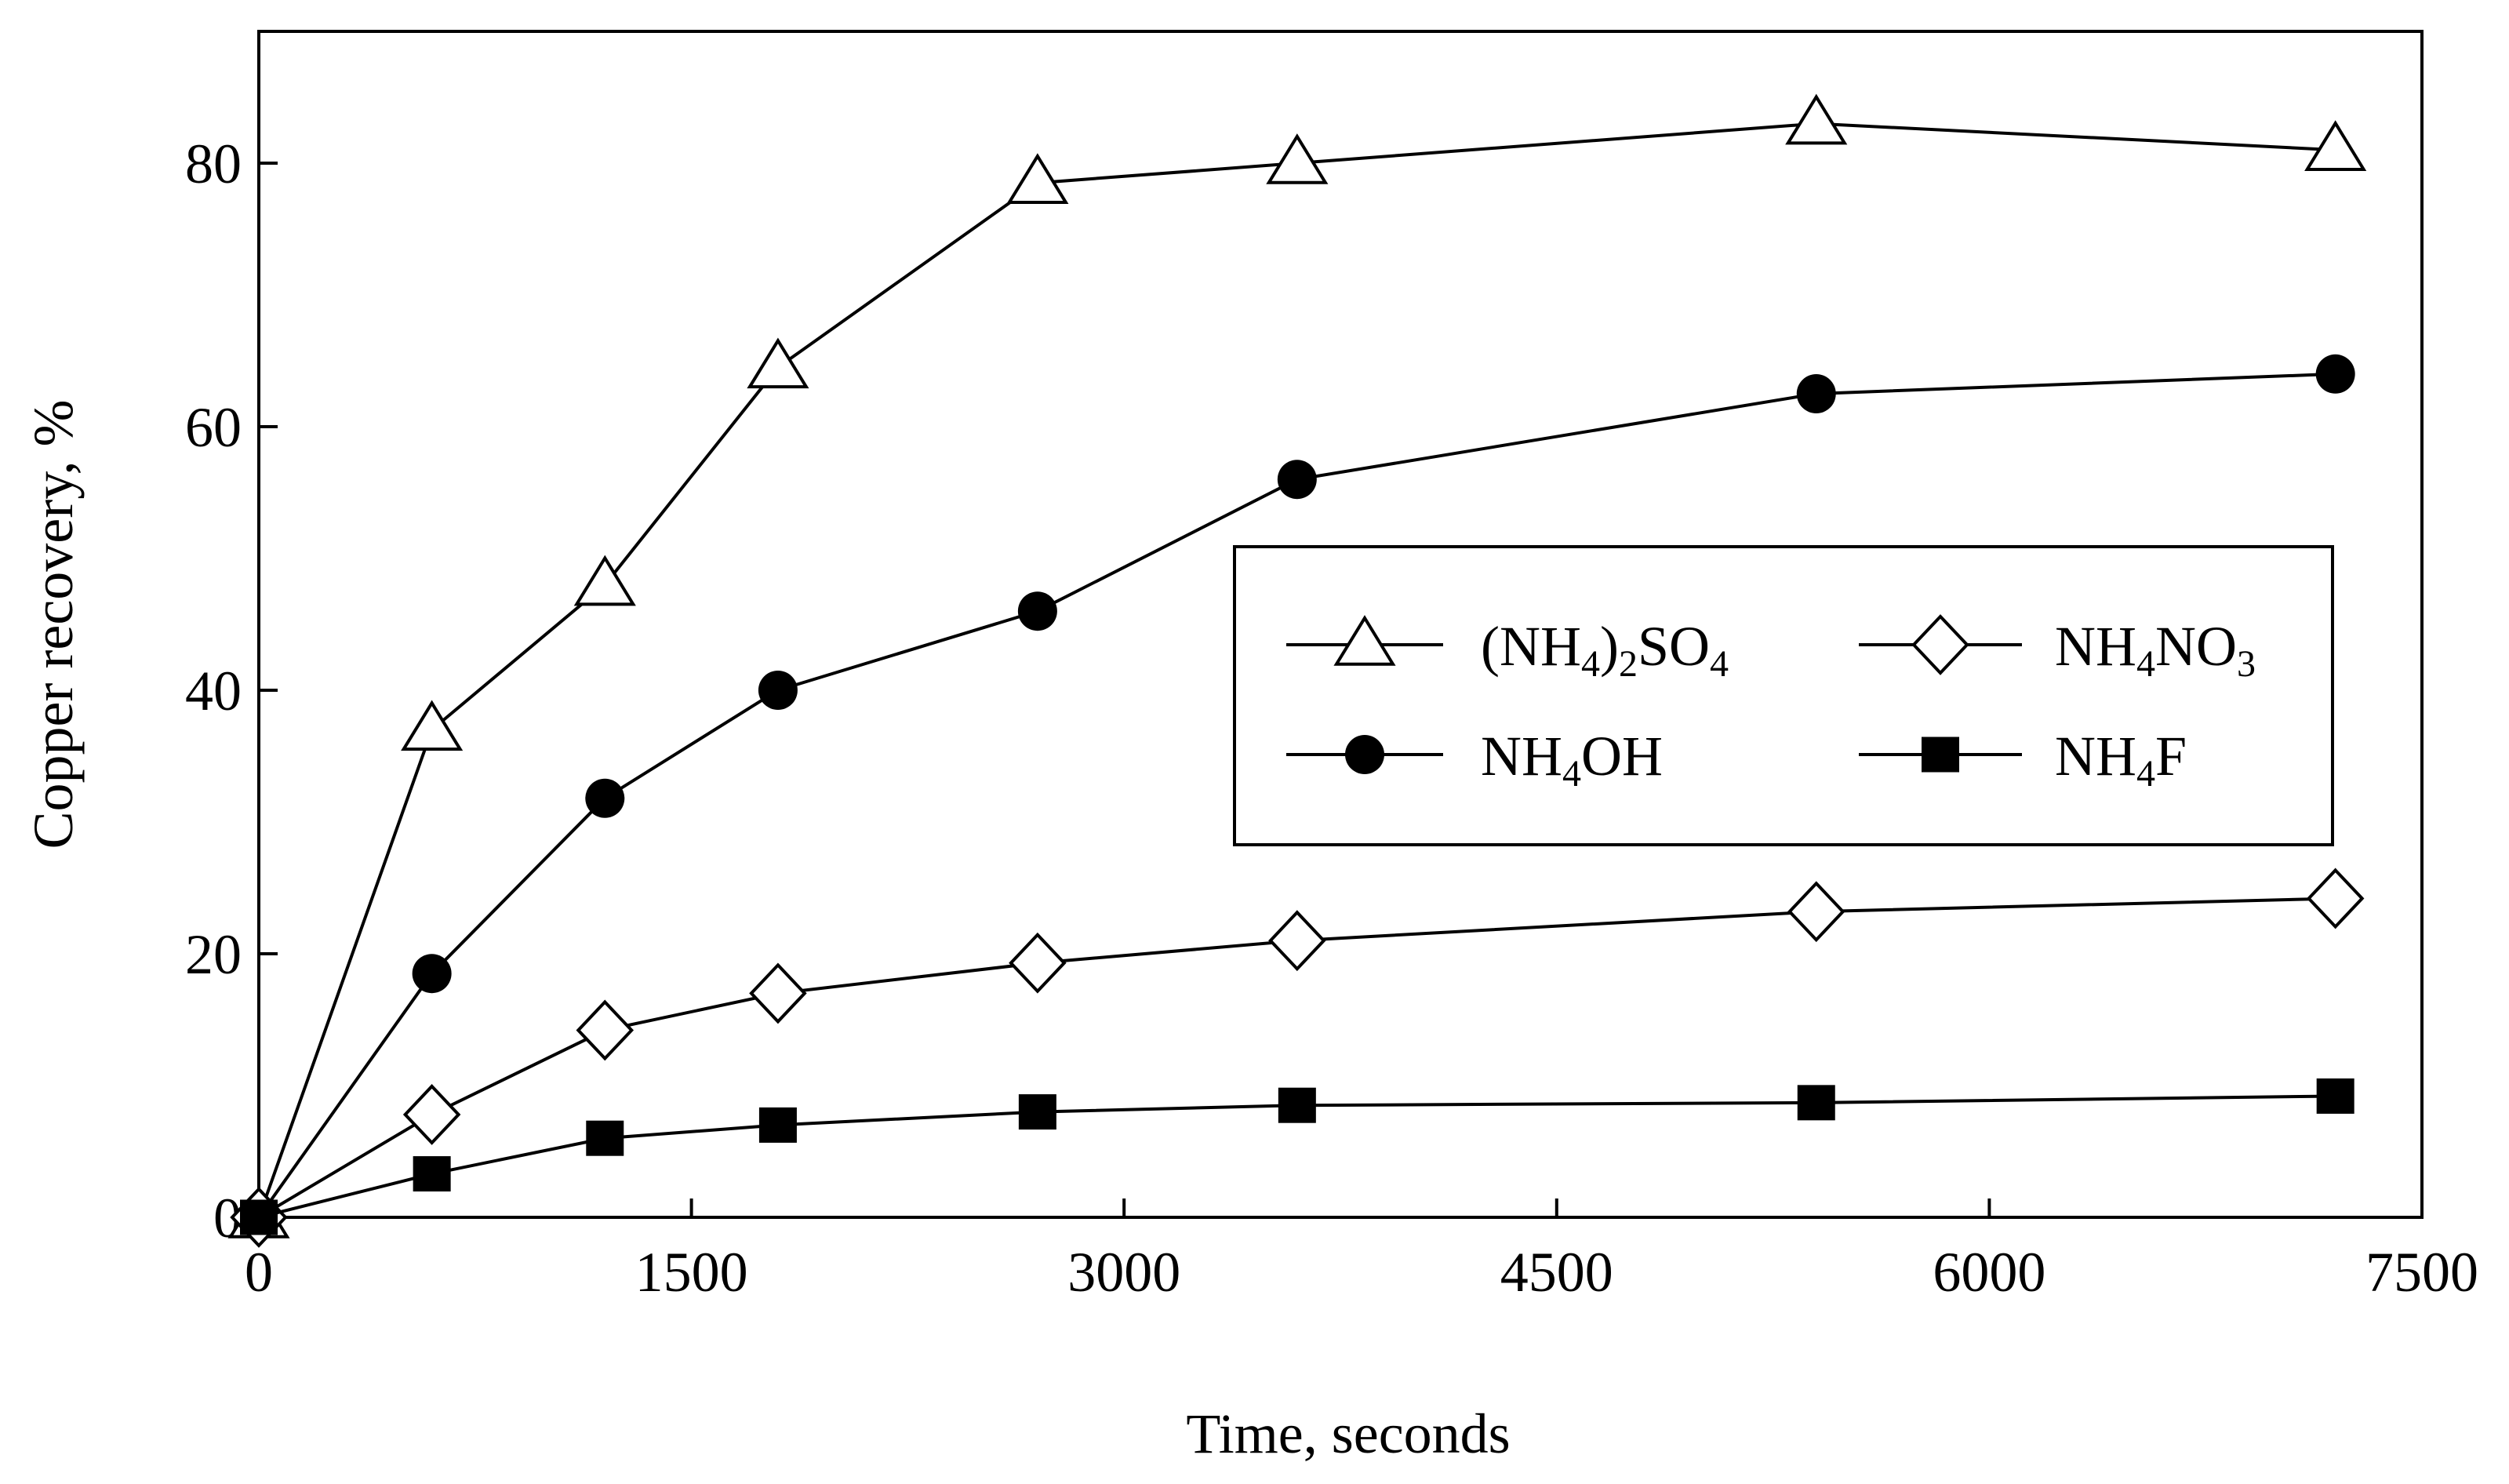 The width and height of the screenshot is (2509, 1484). What do you see at coordinates (1531, 646) in the screenshot?
I see `legend-label-part: (NH` at bounding box center [1531, 646].